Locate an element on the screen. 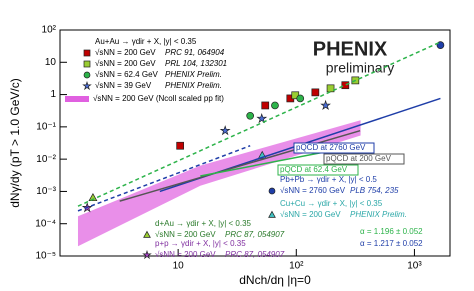 The height and width of the screenshot is (291, 474). y-tick-label: 1 is located at coordinates (53, 94).